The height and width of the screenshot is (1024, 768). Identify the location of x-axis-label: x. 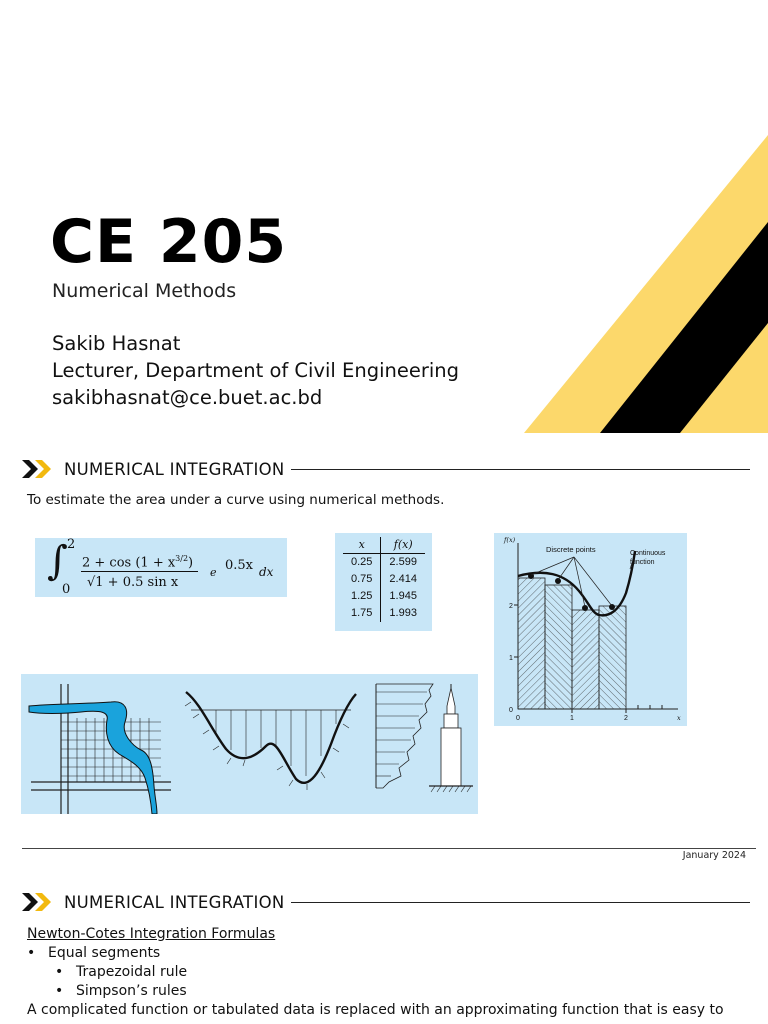
(679, 718).